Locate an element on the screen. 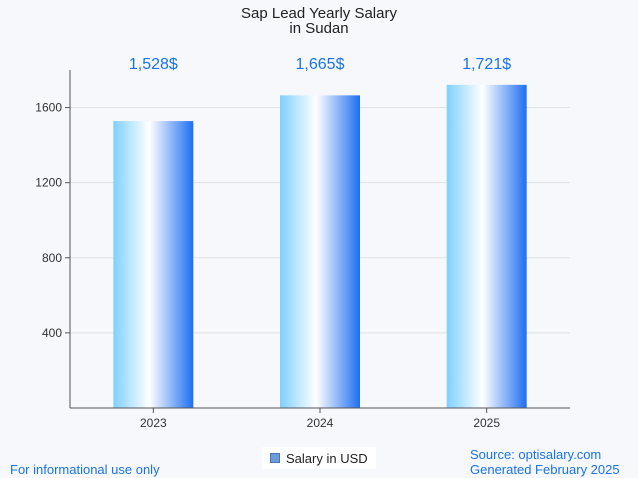 The image size is (638, 478). data-label: 1,528$ is located at coordinates (153, 64).